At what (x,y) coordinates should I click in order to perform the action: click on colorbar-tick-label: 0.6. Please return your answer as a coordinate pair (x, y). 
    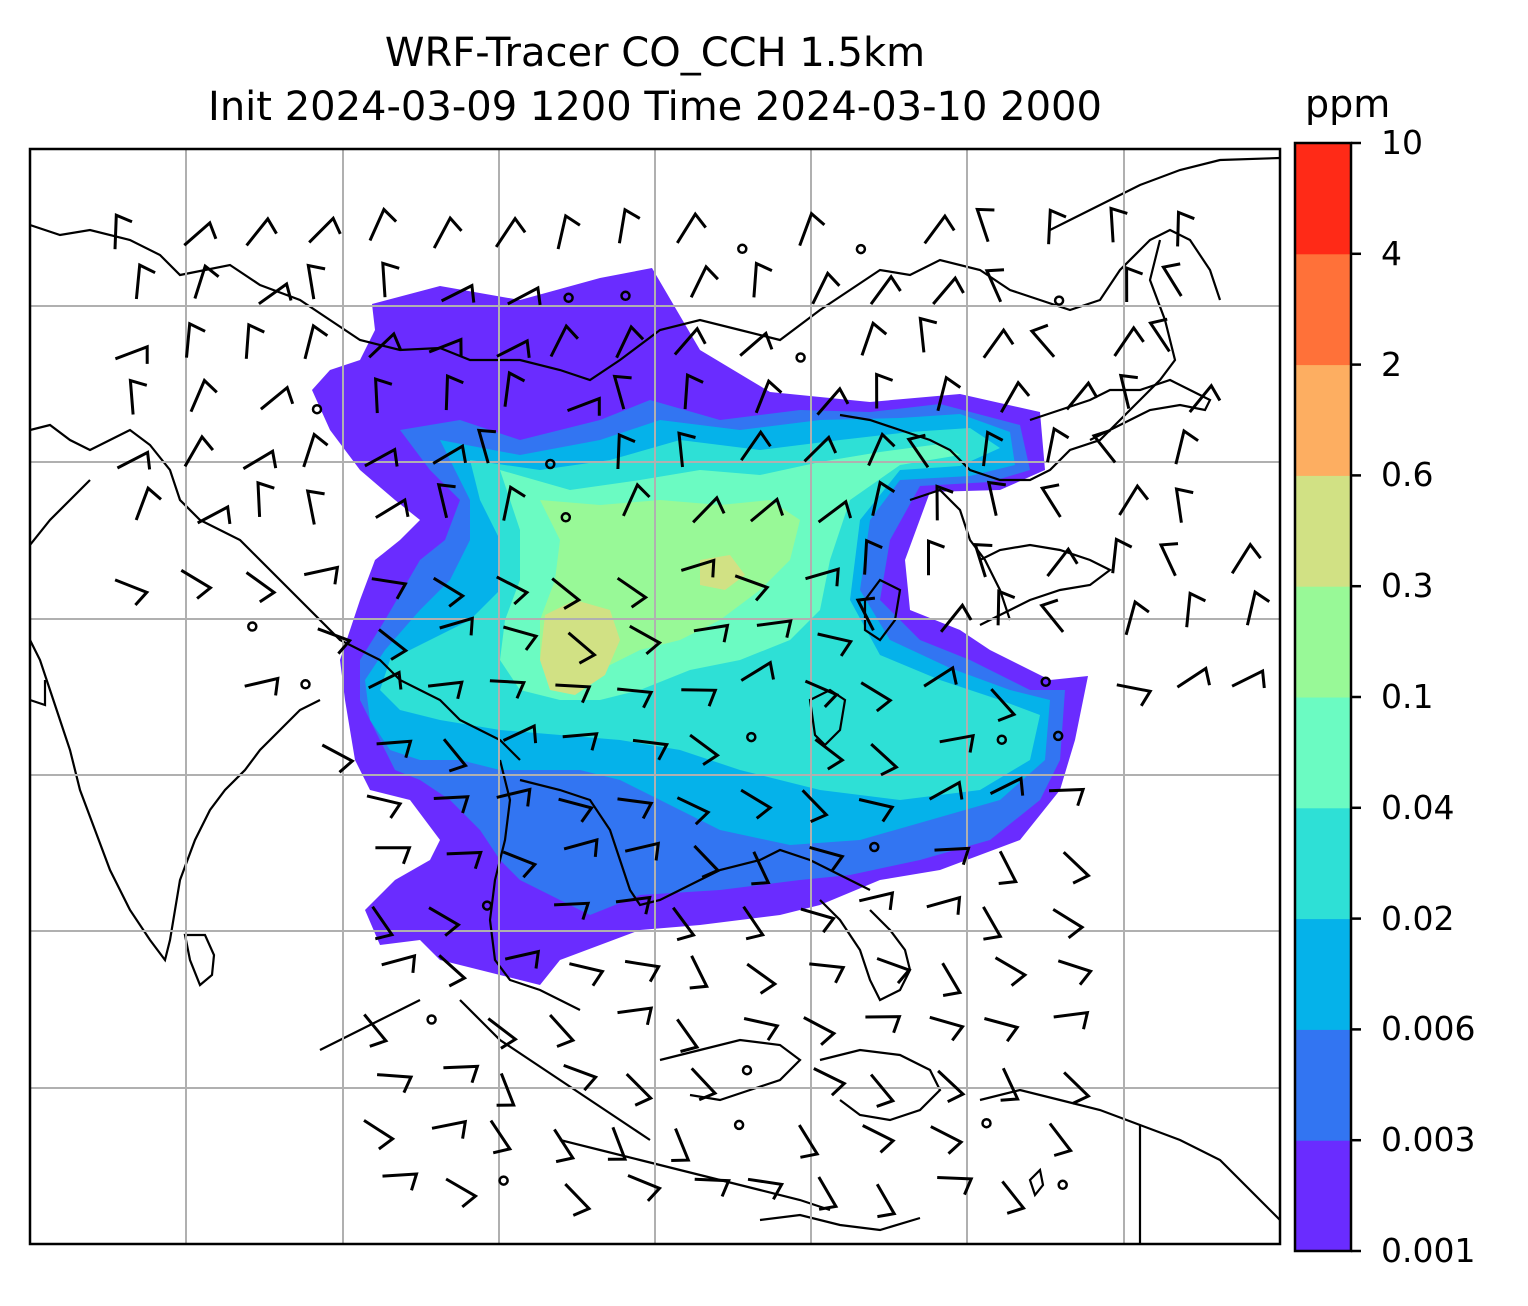
    Looking at the image, I should click on (1407, 475).